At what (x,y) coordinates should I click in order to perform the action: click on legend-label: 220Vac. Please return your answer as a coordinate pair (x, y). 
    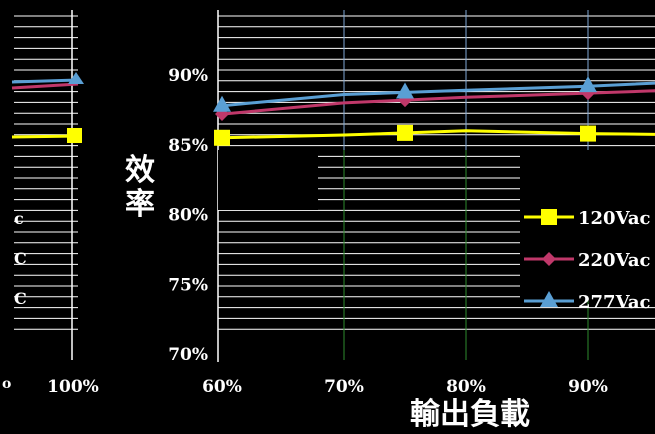
    Looking at the image, I should click on (614, 260).